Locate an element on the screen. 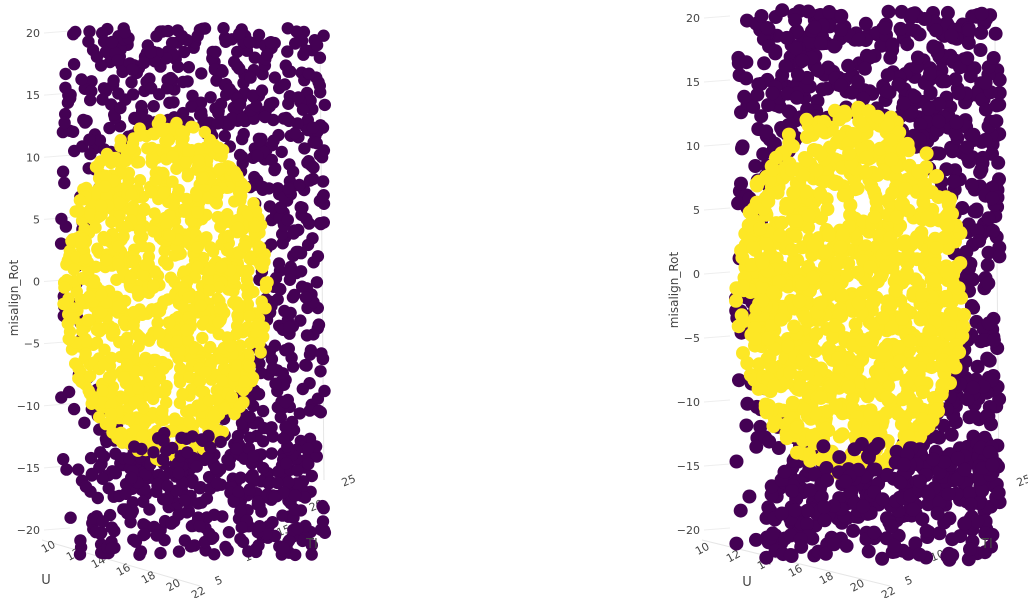 The width and height of the screenshot is (1028, 603). z-tick-label: −20 is located at coordinates (688, 530).